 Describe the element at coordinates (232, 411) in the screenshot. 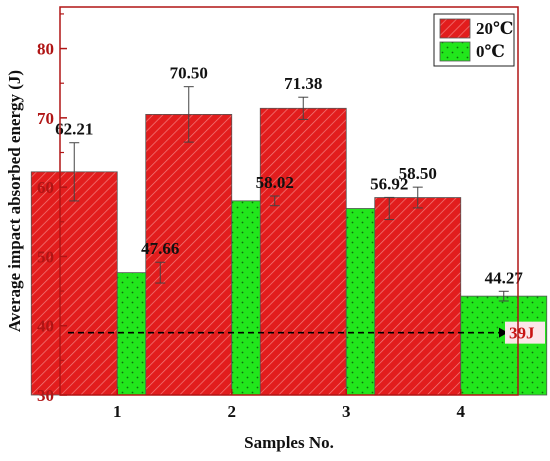

I see `x-tick-label-2: 2` at that location.